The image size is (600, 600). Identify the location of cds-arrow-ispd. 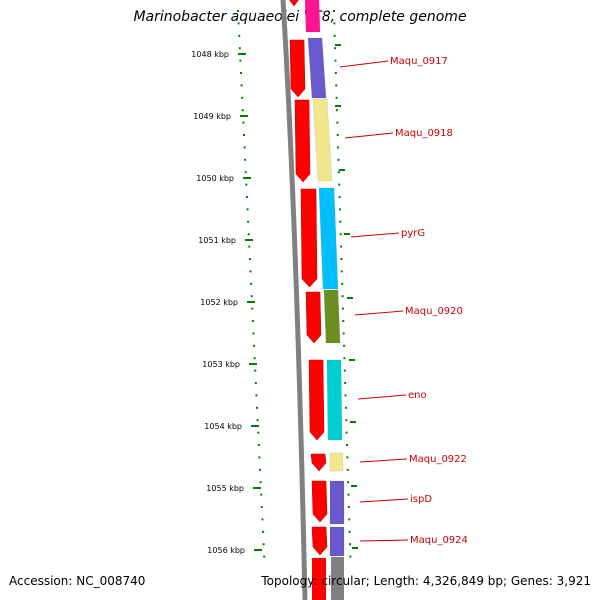
(319, 501).